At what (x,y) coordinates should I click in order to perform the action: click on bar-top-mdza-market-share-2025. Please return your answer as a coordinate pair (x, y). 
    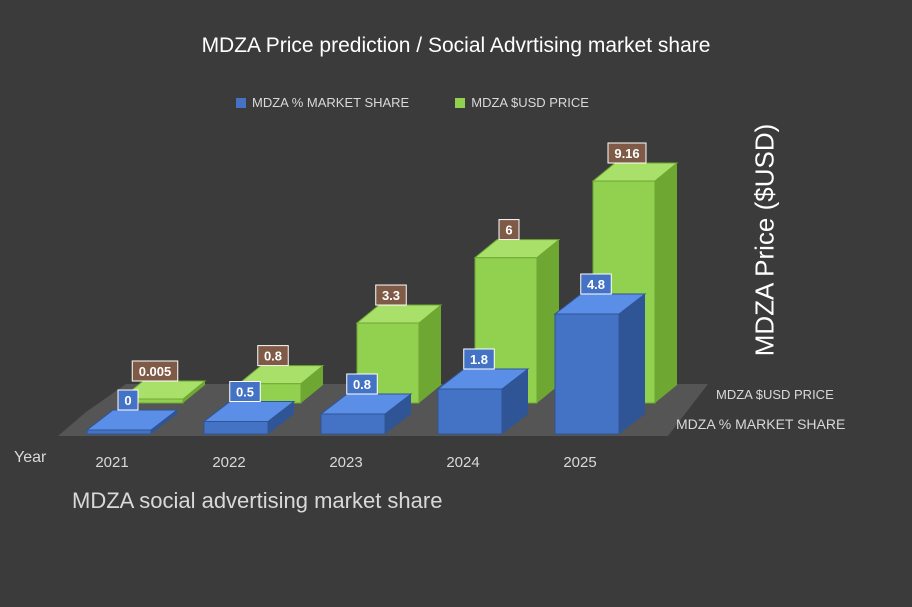
    Looking at the image, I should click on (600, 304).